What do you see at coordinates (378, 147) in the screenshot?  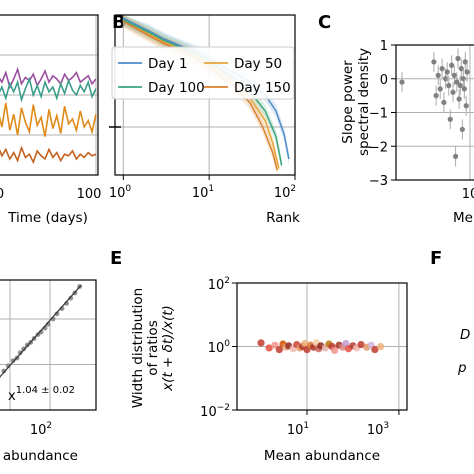 I see `panel-c-ytick-3: −2` at bounding box center [378, 147].